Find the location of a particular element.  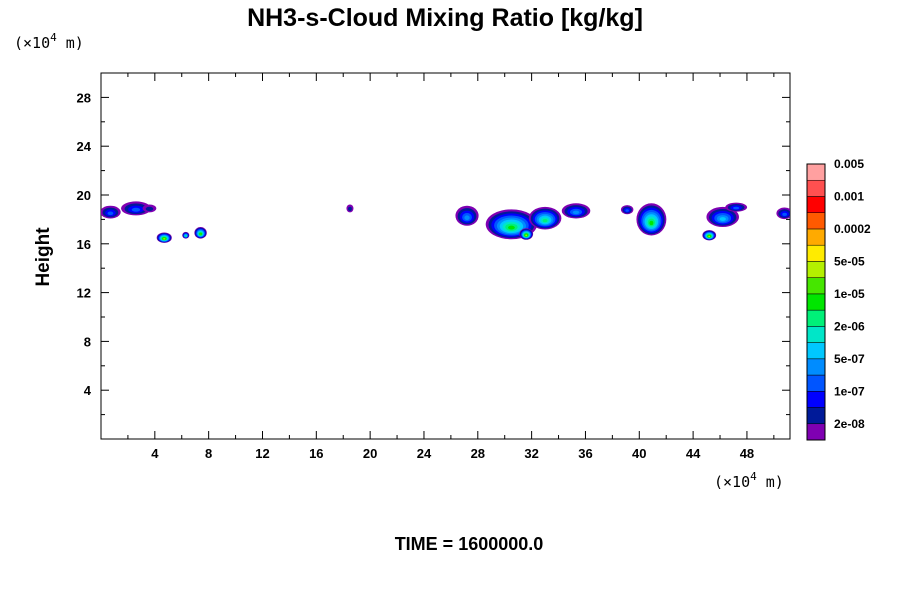

y-tick-label: 28 is located at coordinates (84, 97).